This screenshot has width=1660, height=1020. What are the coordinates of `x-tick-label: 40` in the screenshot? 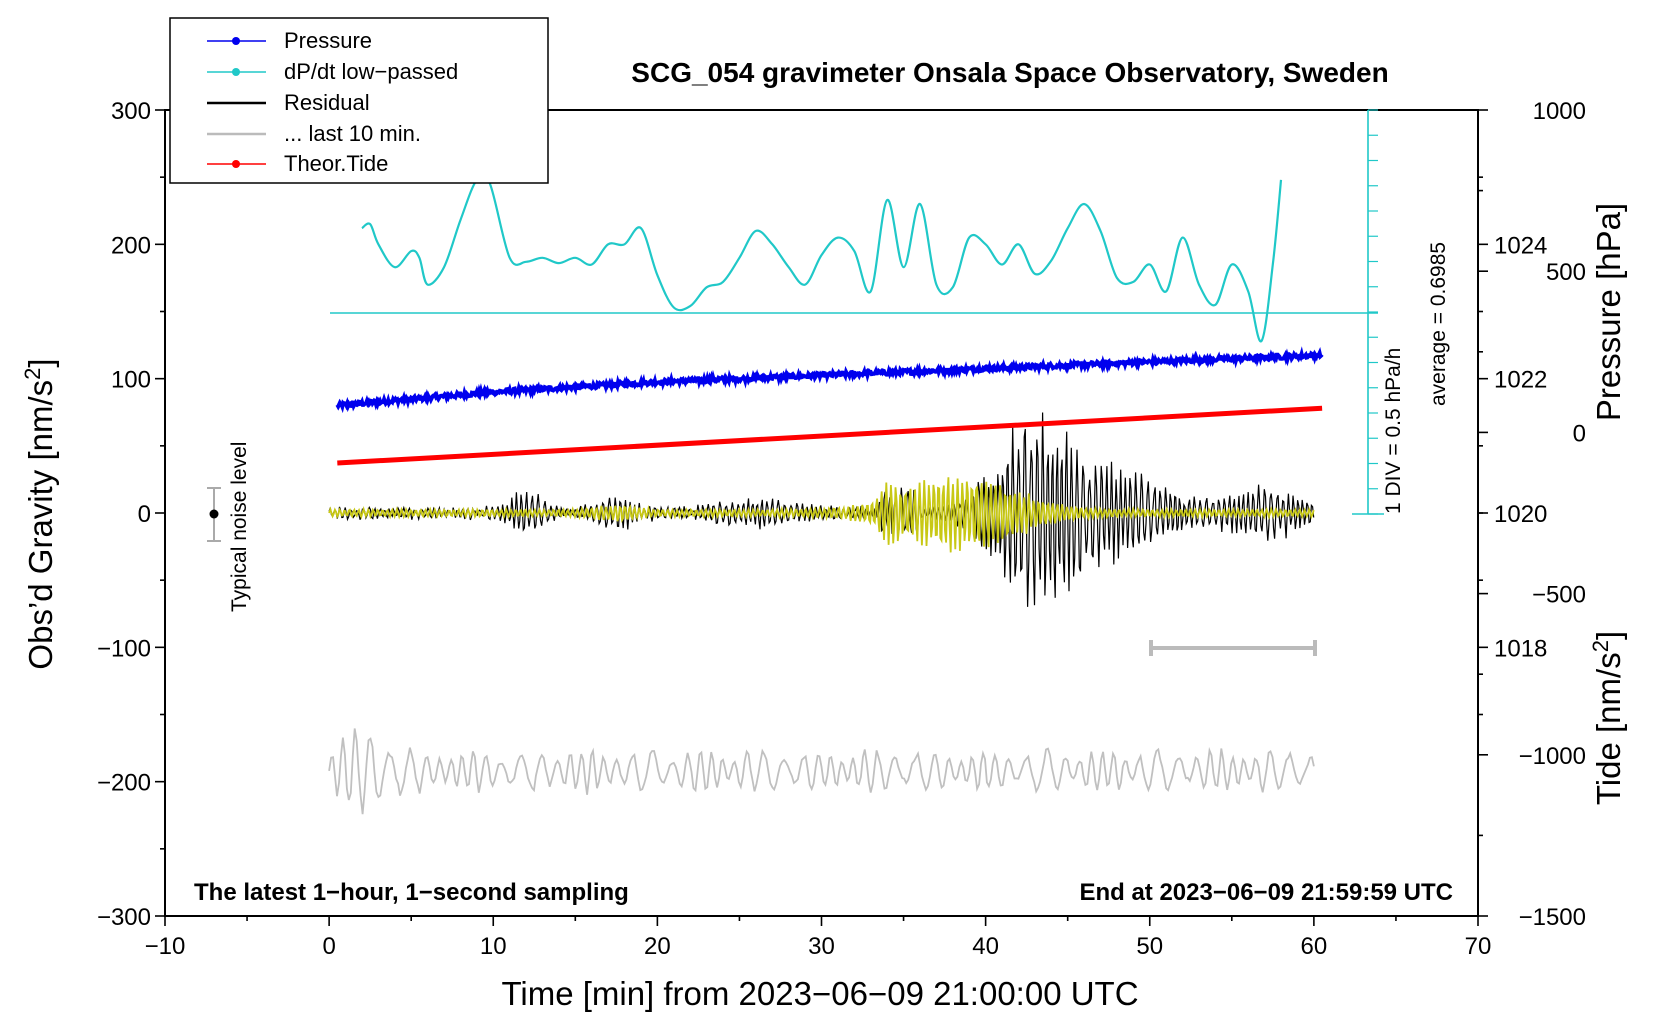 It's located at (985, 946).